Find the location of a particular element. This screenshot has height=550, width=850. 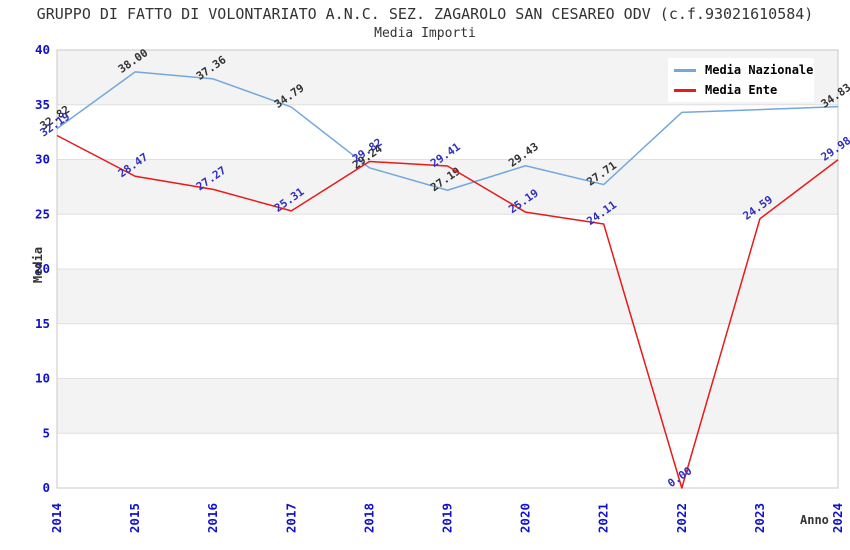

x-tick-label: 2017 is located at coordinates (290, 518).